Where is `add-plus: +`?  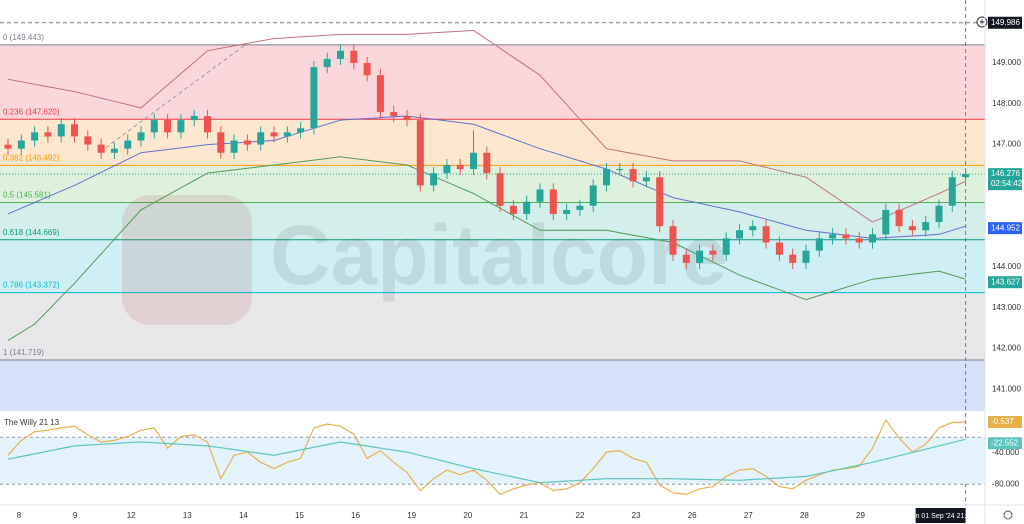
add-plus: + is located at coordinates (981, 21).